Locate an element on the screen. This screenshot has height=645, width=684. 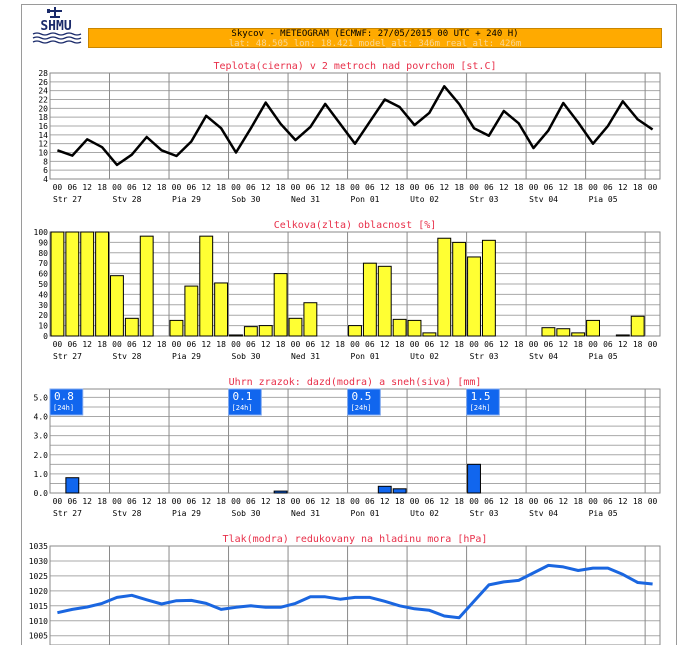
daily-total-badge: 1.5[24h] is located at coordinates (483, 402).